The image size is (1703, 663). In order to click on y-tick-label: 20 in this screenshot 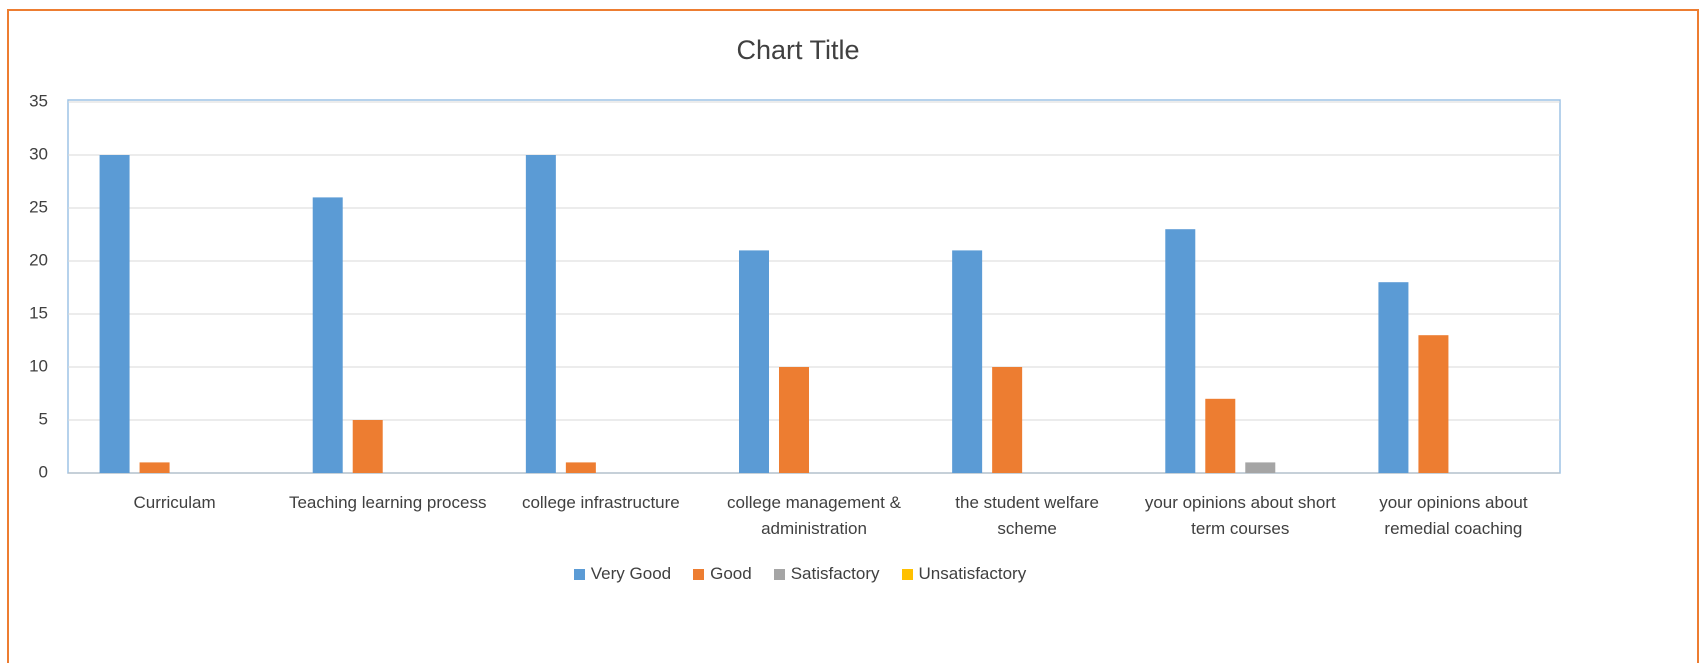, I will do `click(38, 259)`.